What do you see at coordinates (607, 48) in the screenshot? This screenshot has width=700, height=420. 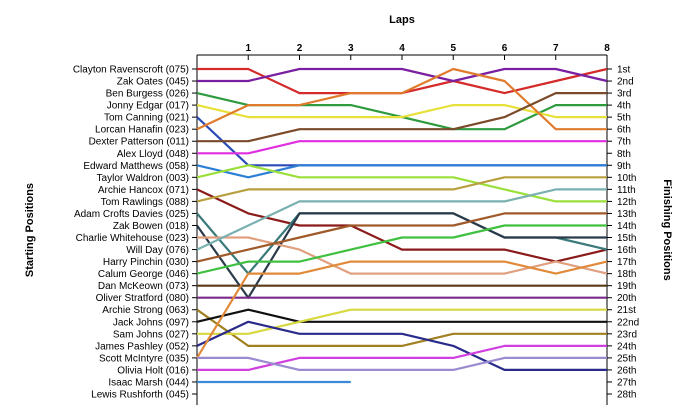 I see `lap-tick-label: 8` at bounding box center [607, 48].